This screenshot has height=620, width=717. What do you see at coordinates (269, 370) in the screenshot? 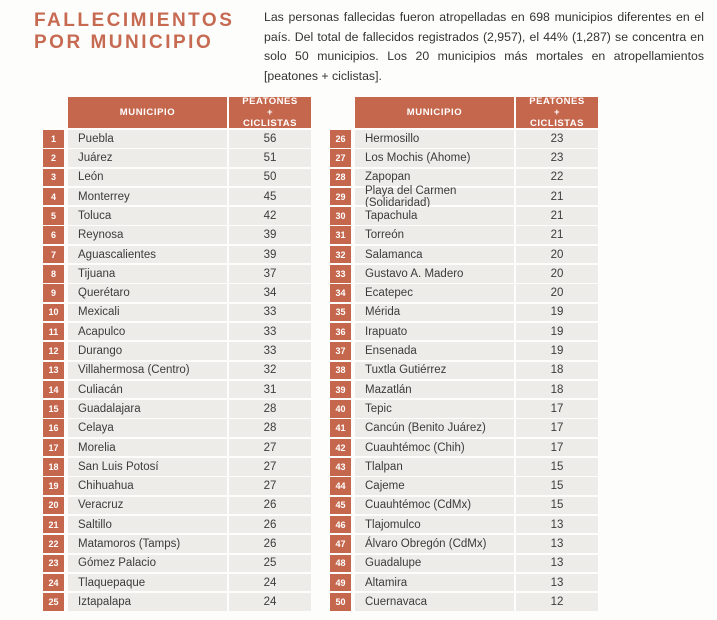
I see `count-value: 32` at bounding box center [269, 370].